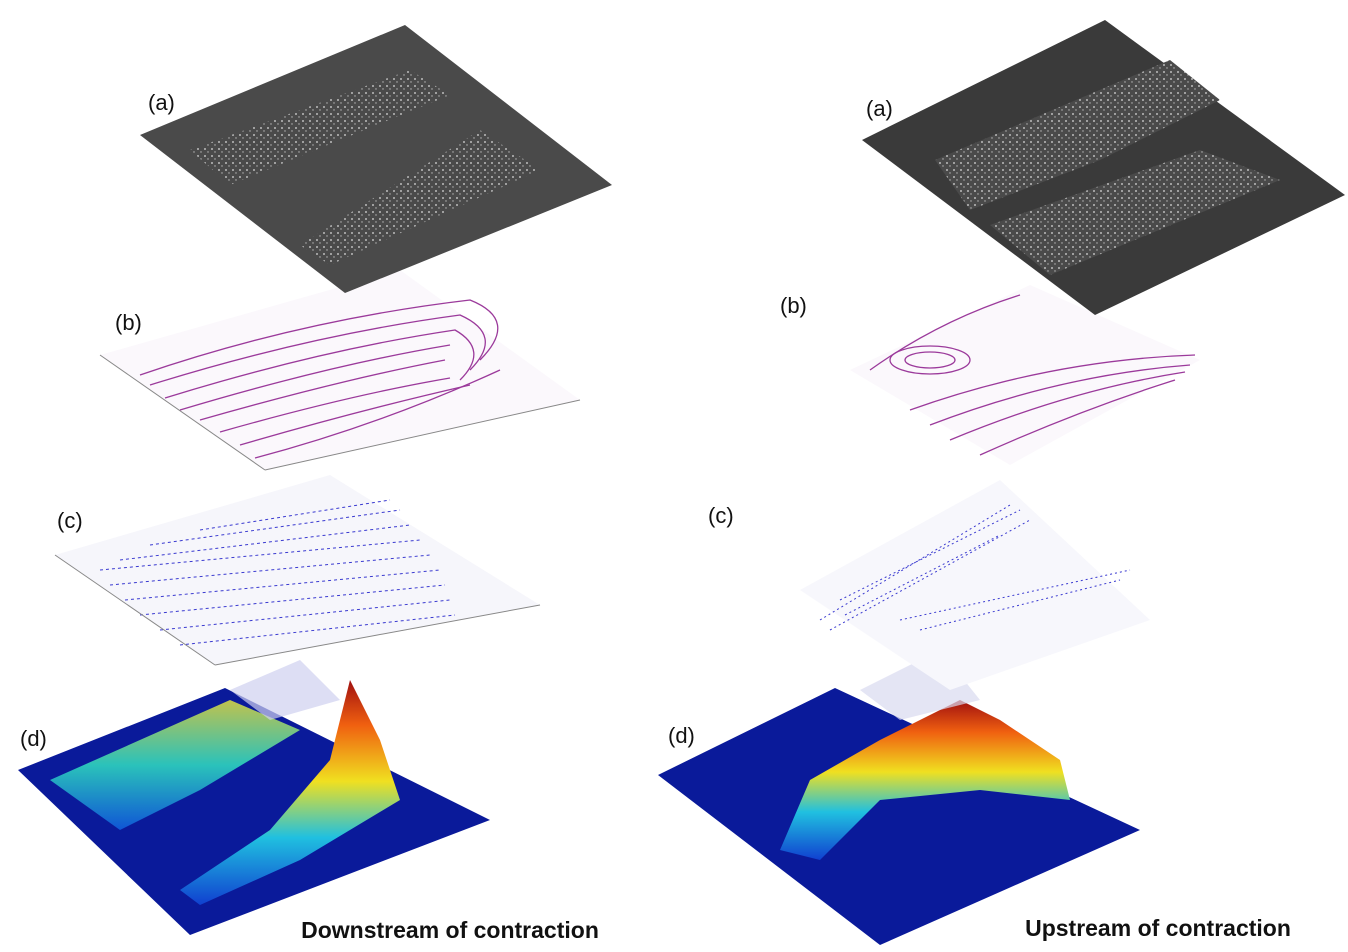 This screenshot has width=1348, height=952. What do you see at coordinates (450, 930) in the screenshot?
I see `caption: Downstream of contraction` at bounding box center [450, 930].